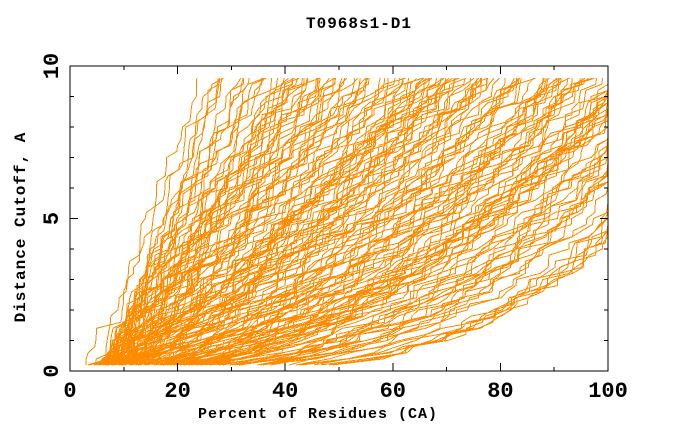 This screenshot has height=440, width=680. What do you see at coordinates (69, 391) in the screenshot?
I see `x-tick-label: 0` at bounding box center [69, 391].